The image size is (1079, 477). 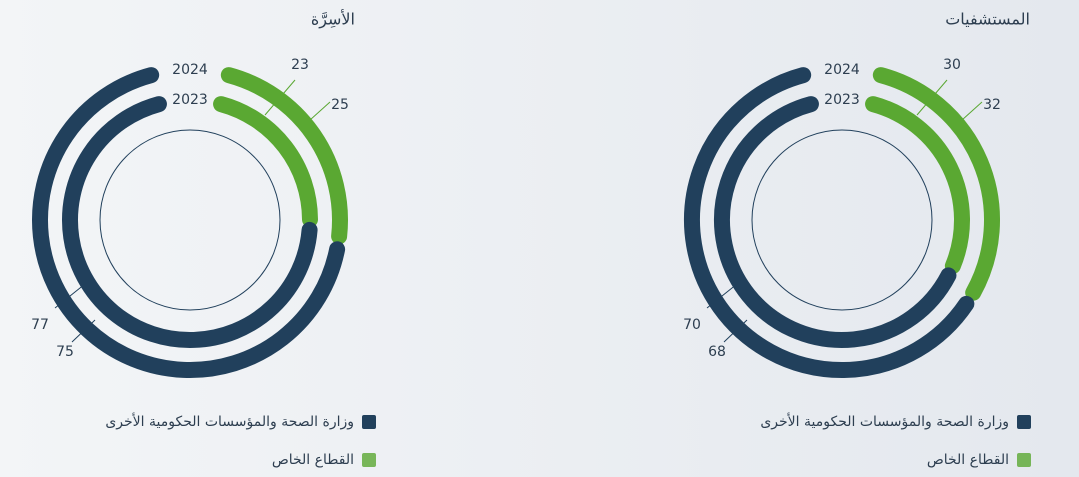 I want to click on value-label: 70, so click(x=692, y=325).